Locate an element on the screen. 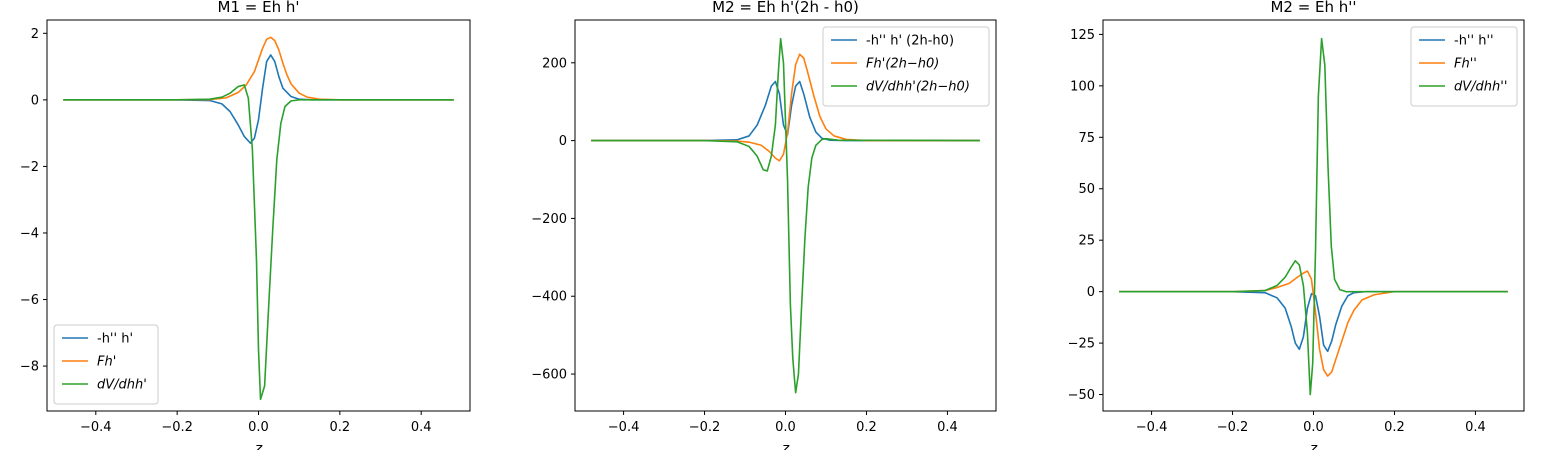 The image size is (1550, 450). legend-label: -h'' h'' is located at coordinates (1474, 41).